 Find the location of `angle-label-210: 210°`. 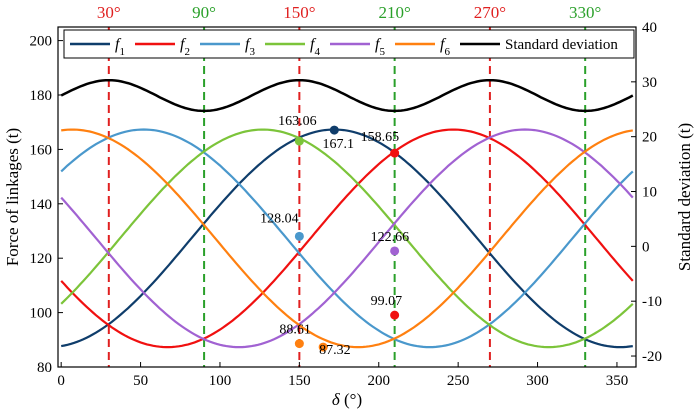

angle-label-210: 210° is located at coordinates (394, 12).